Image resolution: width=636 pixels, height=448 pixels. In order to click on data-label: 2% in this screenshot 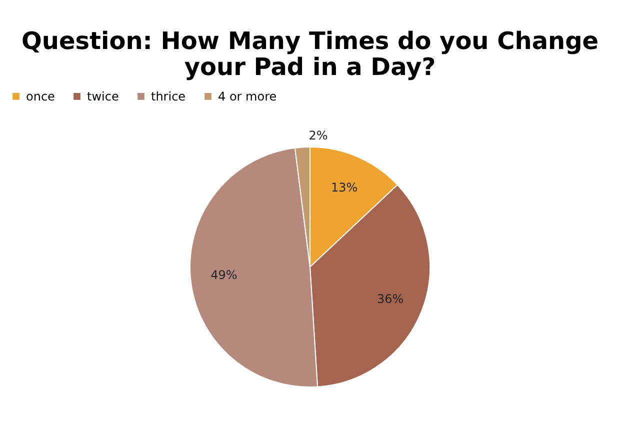, I will do `click(318, 135)`.